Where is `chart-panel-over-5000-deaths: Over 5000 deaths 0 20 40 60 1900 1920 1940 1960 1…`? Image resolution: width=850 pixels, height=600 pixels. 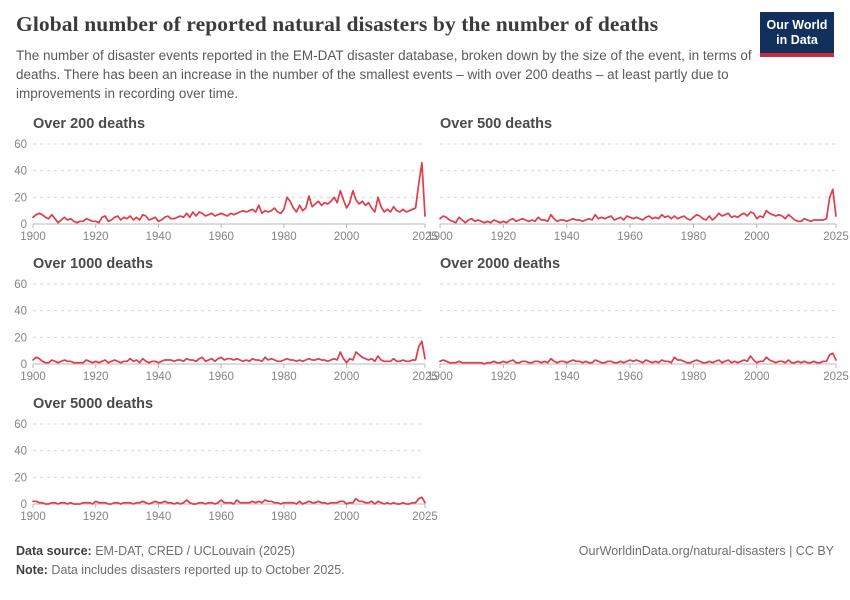 chart-panel-over-5000-deaths: Over 5000 deaths 0 20 40 60 1900 1920 1940 1960 1… is located at coordinates (226, 459).